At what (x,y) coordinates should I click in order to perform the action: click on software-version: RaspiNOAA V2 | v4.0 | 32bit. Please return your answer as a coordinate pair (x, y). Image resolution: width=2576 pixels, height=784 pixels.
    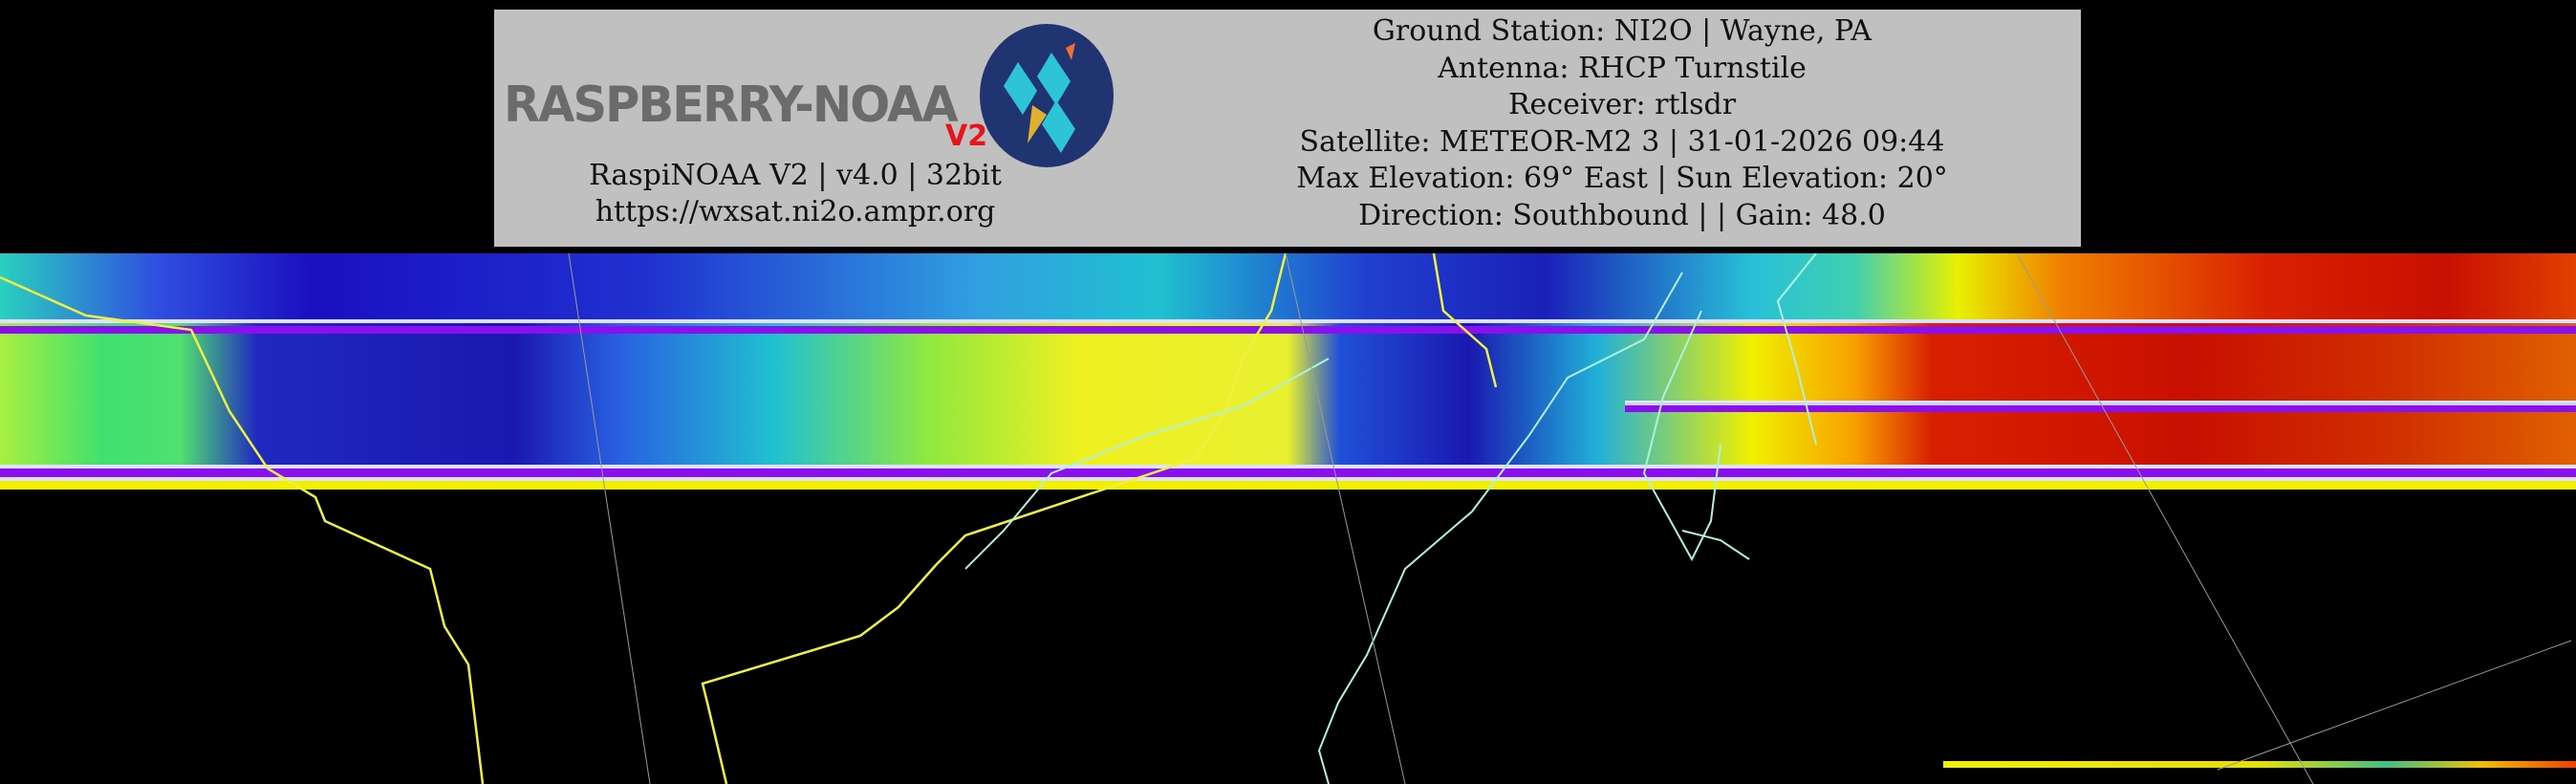
    Looking at the image, I should click on (795, 175).